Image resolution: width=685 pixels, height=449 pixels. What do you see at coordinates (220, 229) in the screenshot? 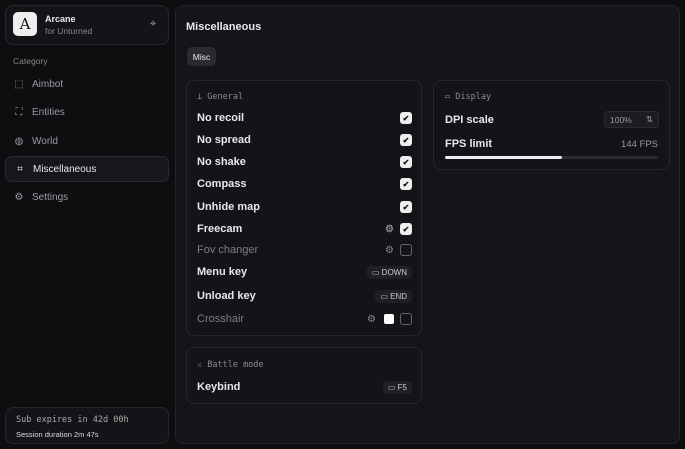
I see `row-label: Freecam` at bounding box center [220, 229].